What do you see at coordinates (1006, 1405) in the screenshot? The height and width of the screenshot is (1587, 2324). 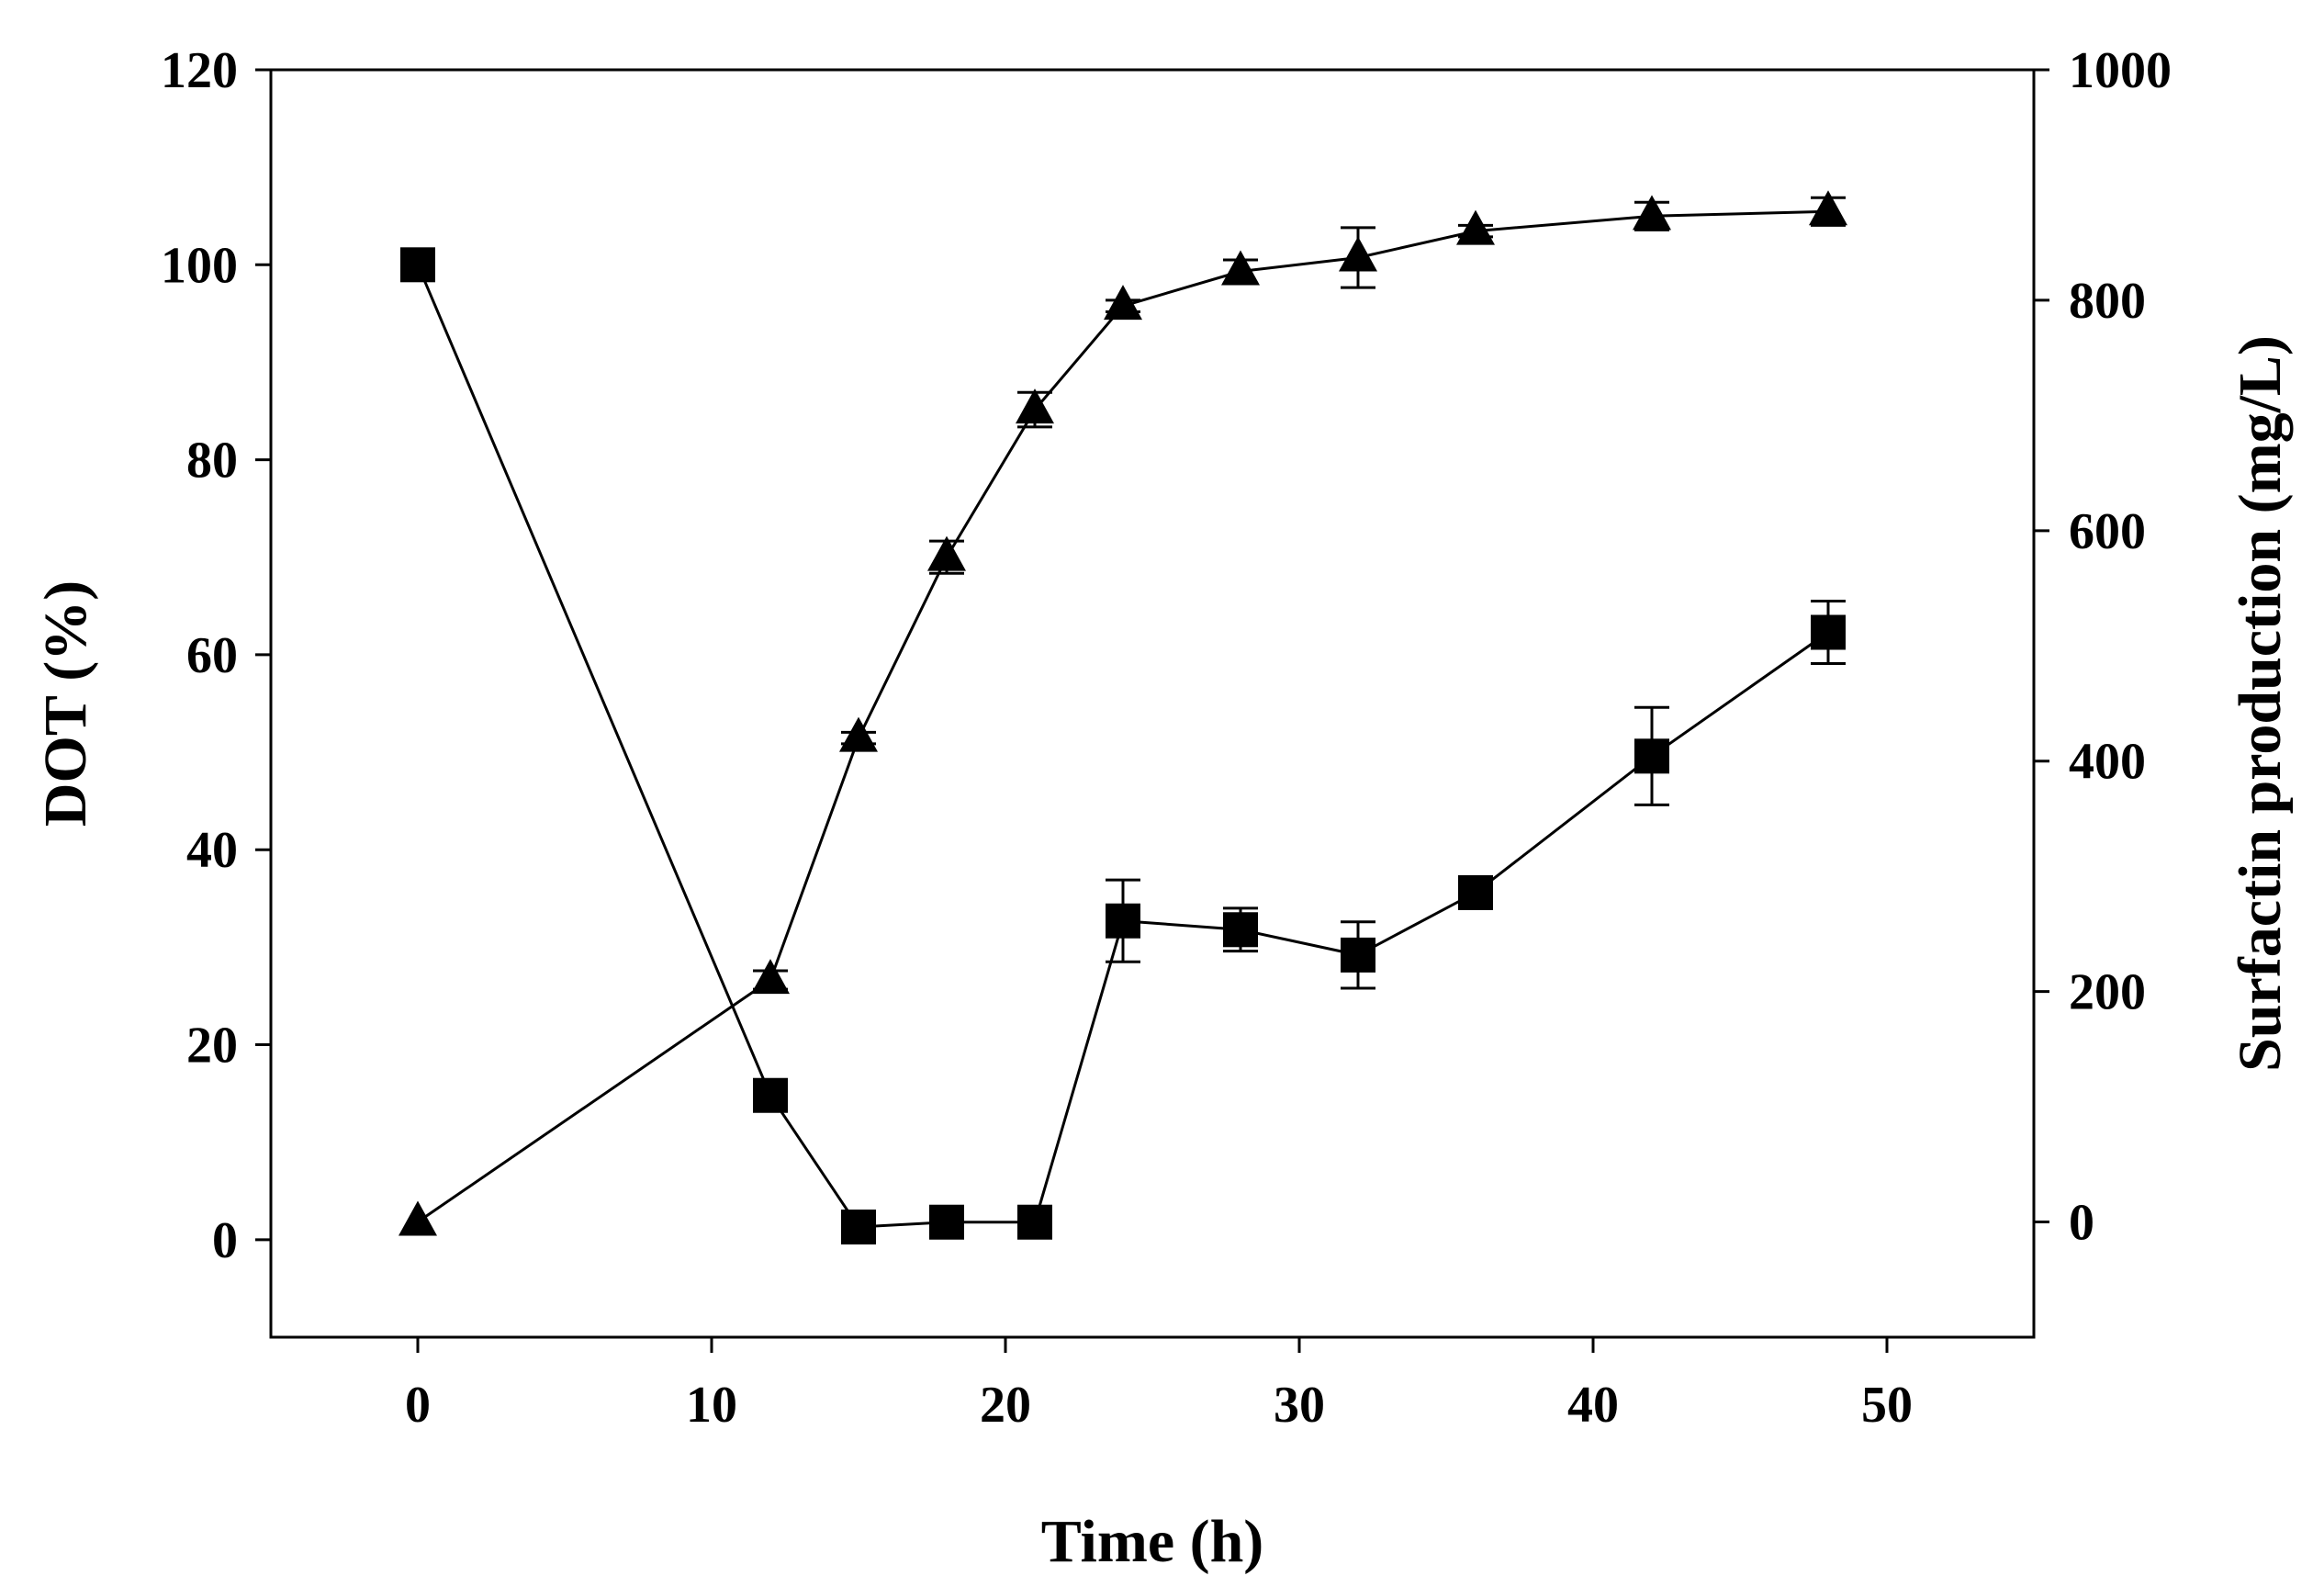 I see `x-tick-label: 20` at bounding box center [1006, 1405].